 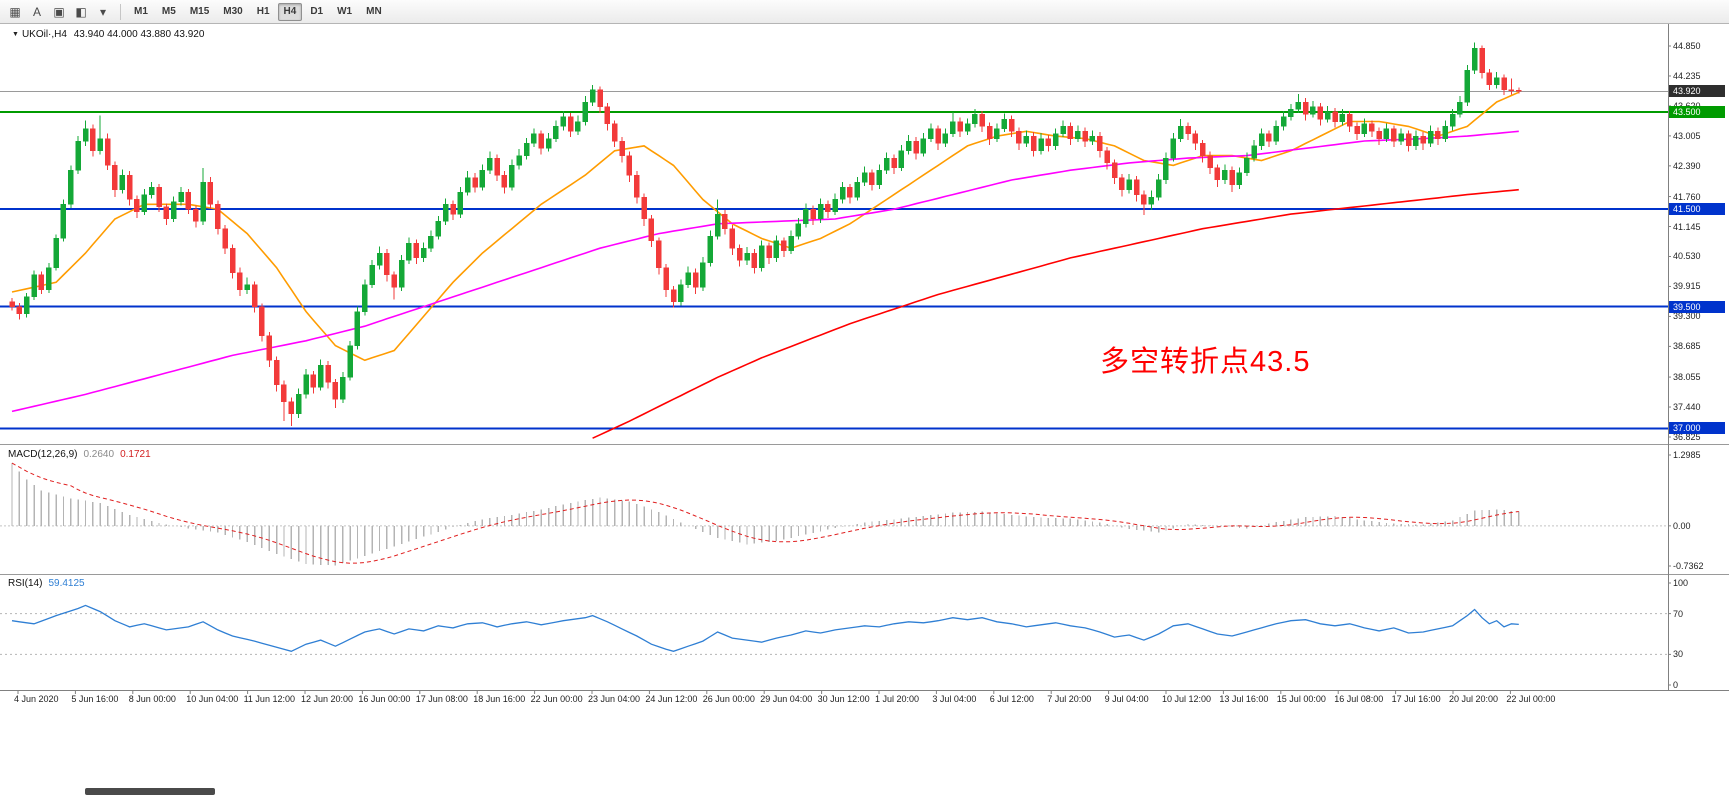 What do you see at coordinates (317, 11) in the screenshot?
I see `timeframe-button-D1: D1` at bounding box center [317, 11].